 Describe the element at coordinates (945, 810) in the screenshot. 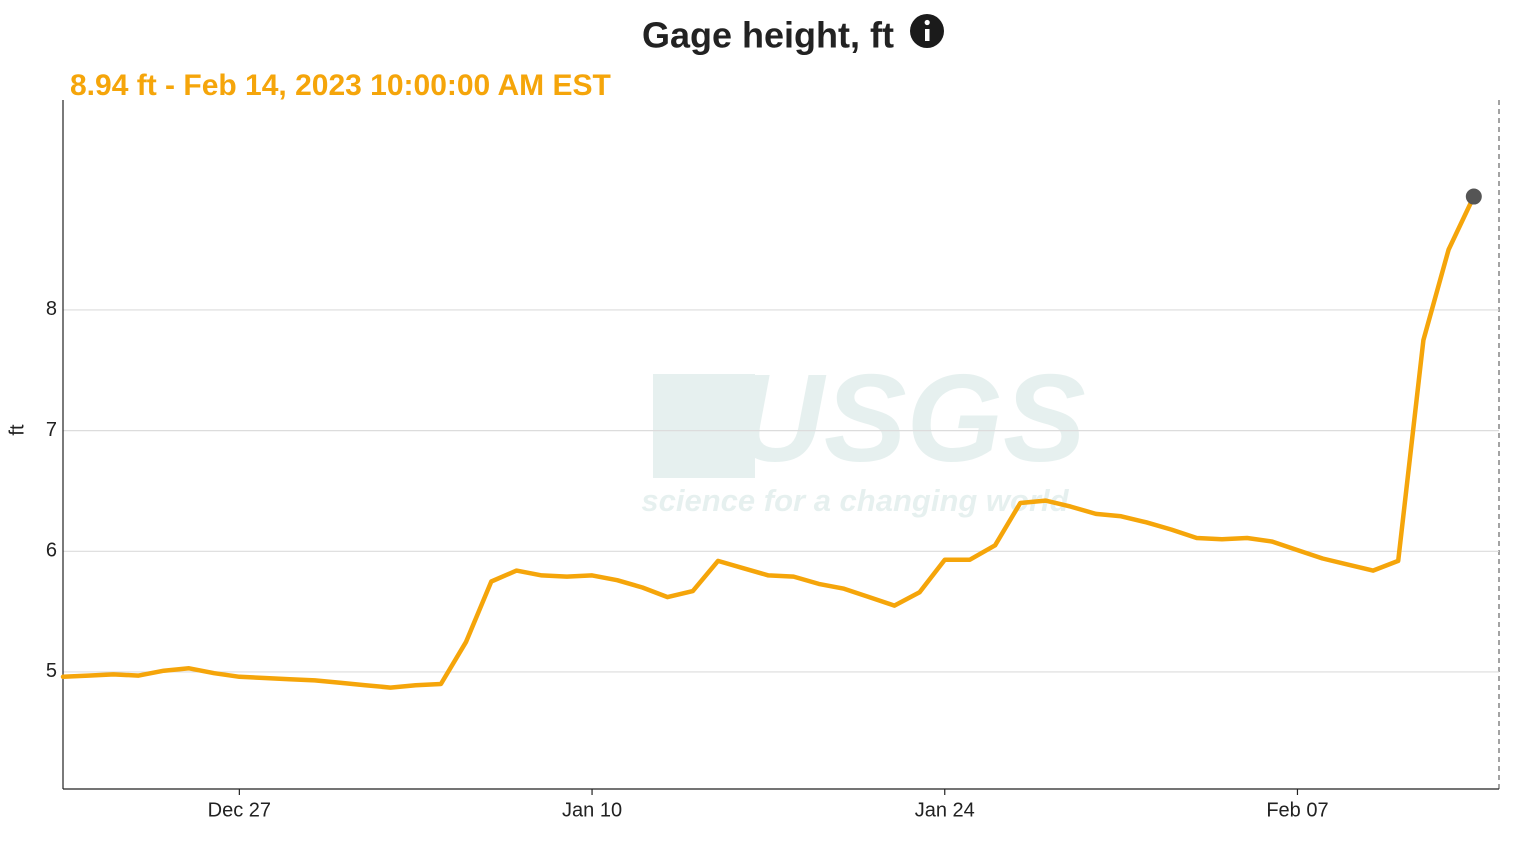

I see `x-tick-label: Jan 24` at that location.